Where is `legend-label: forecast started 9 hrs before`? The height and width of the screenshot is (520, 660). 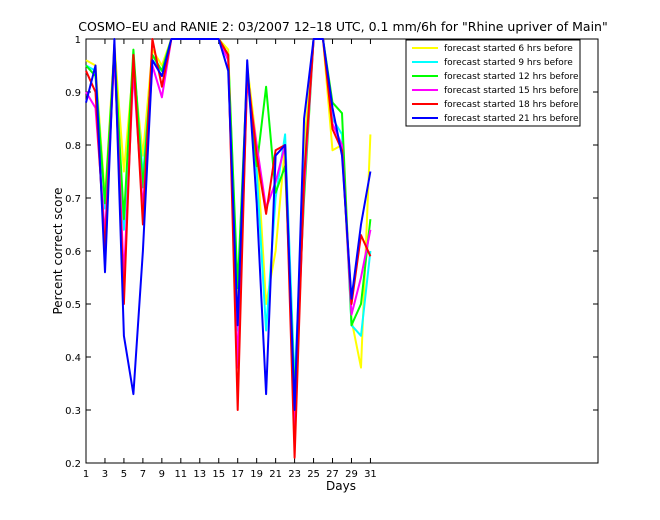 legend-label: forecast started 9 hrs before is located at coordinates (508, 63).